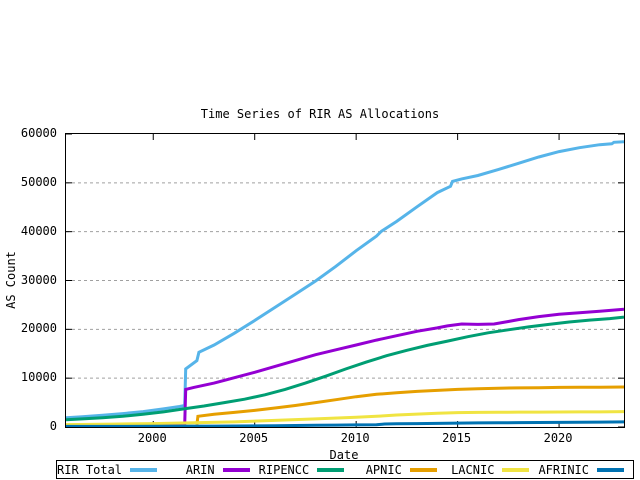 This screenshot has width=640, height=480. I want to click on series-line-apnic, so click(409, 405).